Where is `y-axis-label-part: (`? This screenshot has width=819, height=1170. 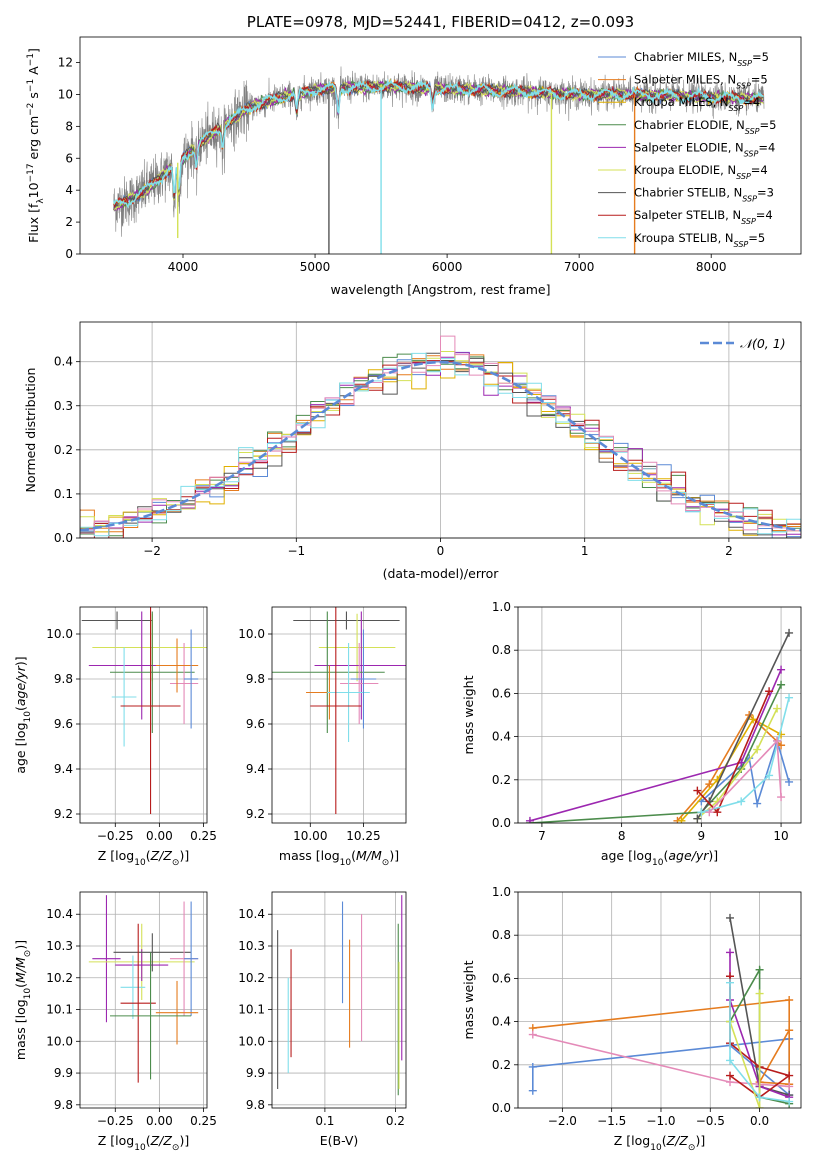 y-axis-label-part: ( is located at coordinates (20, 985).